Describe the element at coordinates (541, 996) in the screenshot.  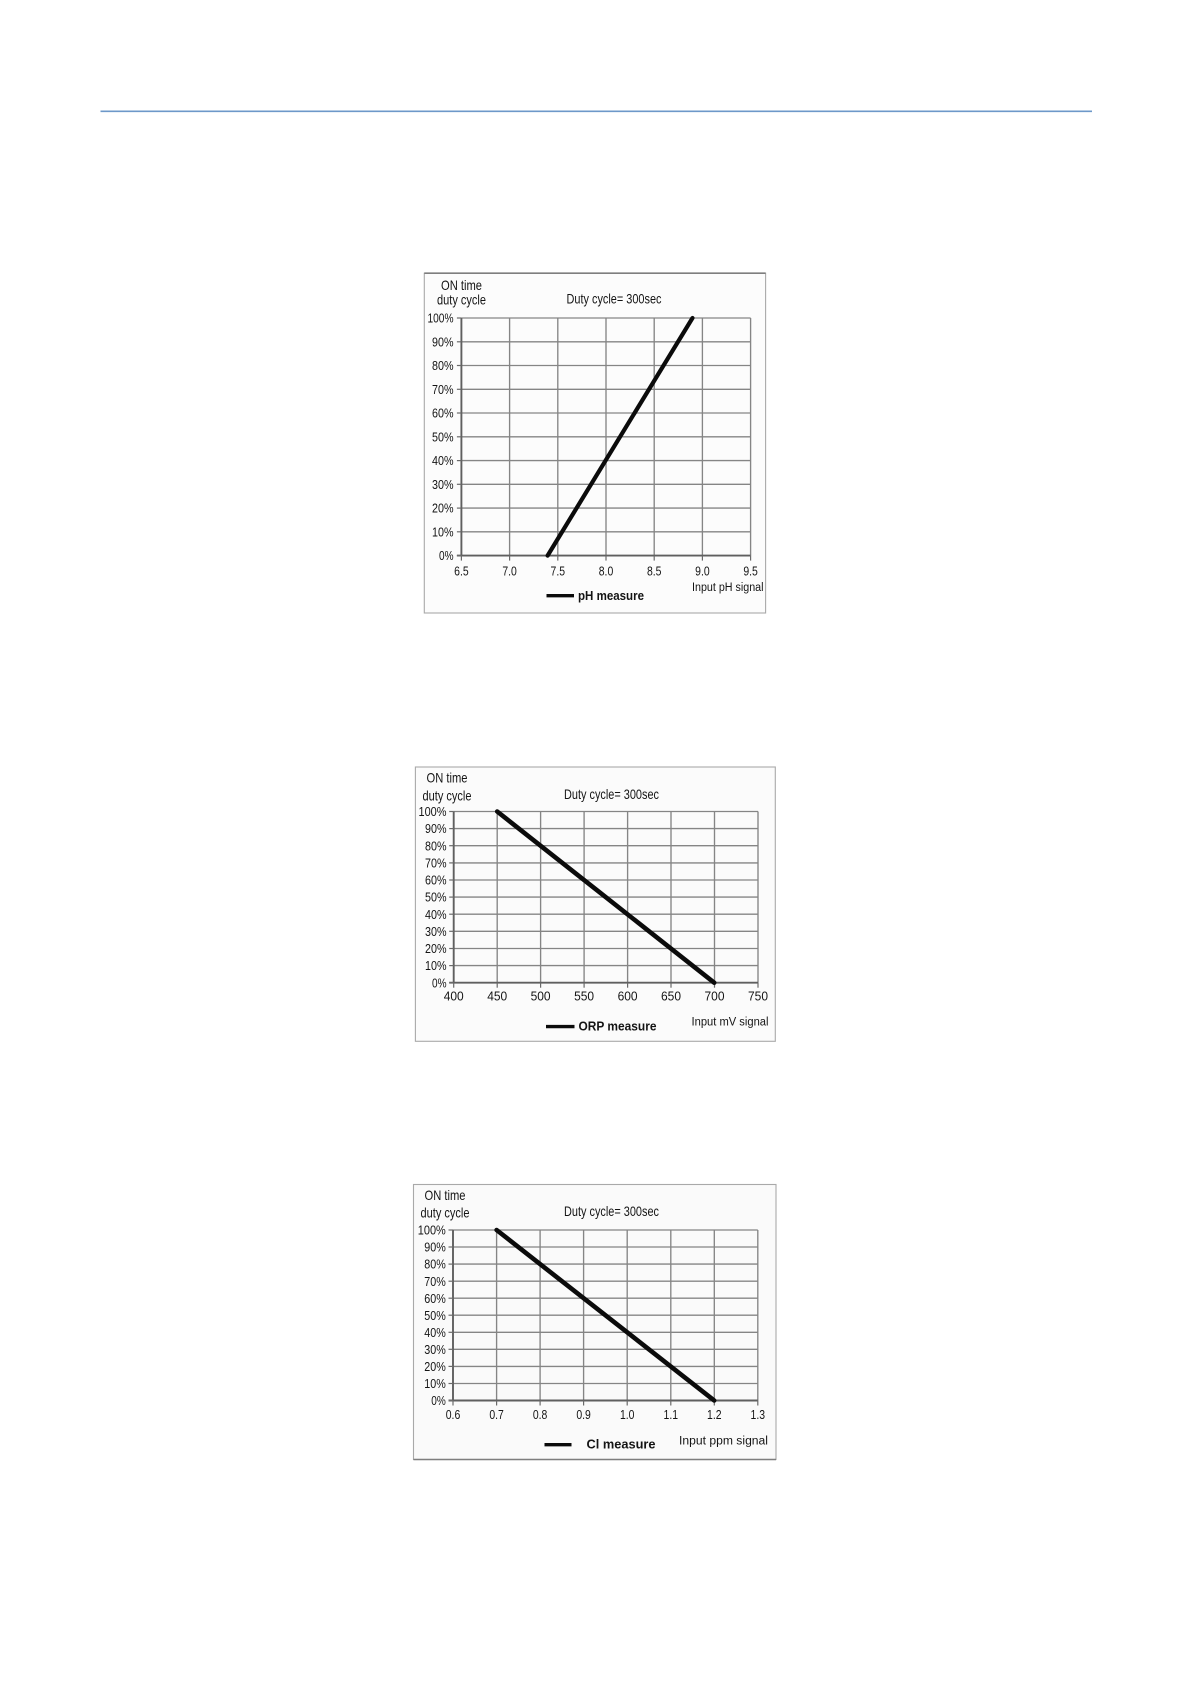
I see `svg-text: 500` at that location.